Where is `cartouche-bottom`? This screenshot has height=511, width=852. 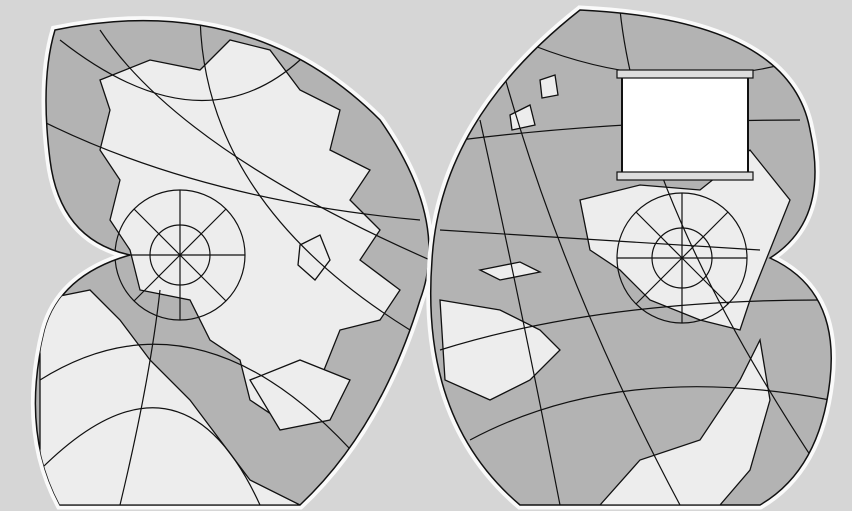
cartouche-bottom is located at coordinates (685, 176).